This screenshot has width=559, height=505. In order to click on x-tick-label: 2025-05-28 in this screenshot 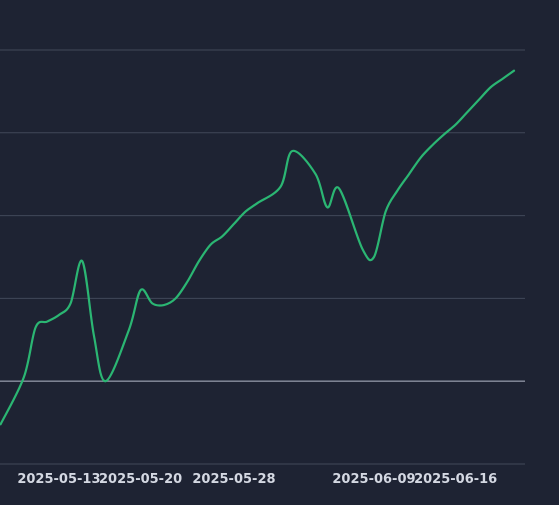, I will do `click(233, 479)`.